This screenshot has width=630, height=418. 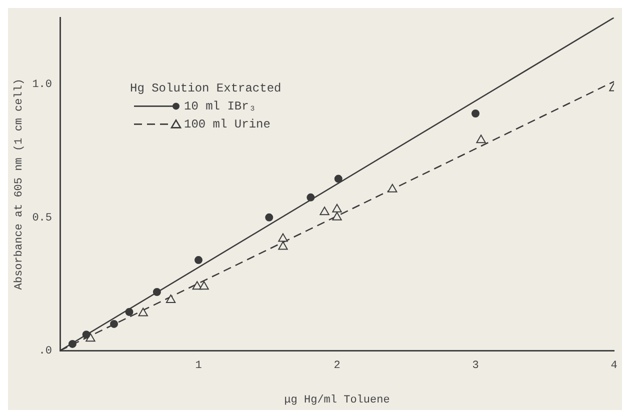 What do you see at coordinates (20, 184) in the screenshot?
I see `y-axis-title: Absorbance at 605 nm (1 cm cell)` at bounding box center [20, 184].